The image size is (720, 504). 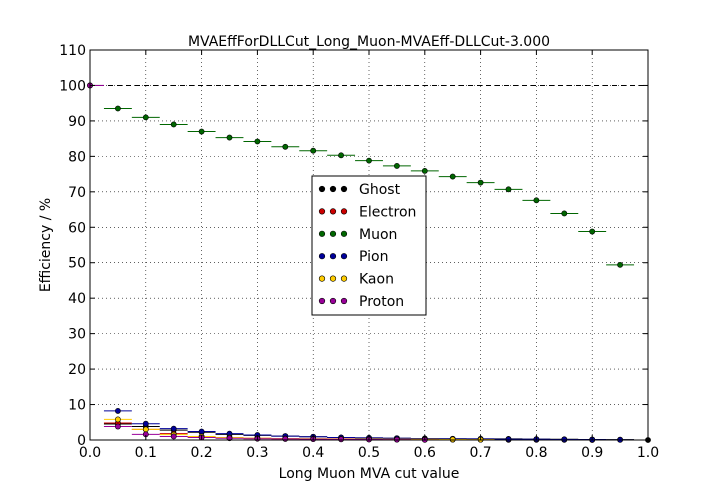 I want to click on y-tick-label: 20, so click(x=77, y=370).